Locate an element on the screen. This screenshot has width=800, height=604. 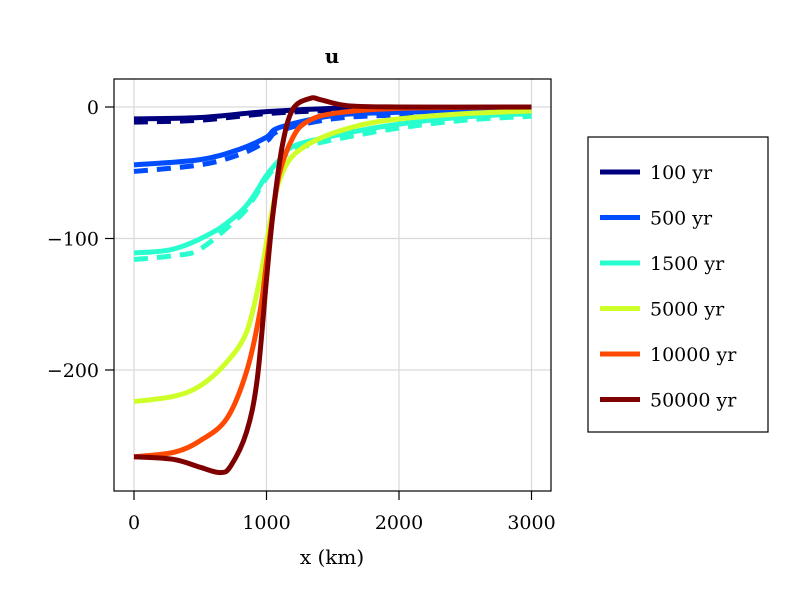
y-axis: 0 −100 −200 is located at coordinates (80, 239).